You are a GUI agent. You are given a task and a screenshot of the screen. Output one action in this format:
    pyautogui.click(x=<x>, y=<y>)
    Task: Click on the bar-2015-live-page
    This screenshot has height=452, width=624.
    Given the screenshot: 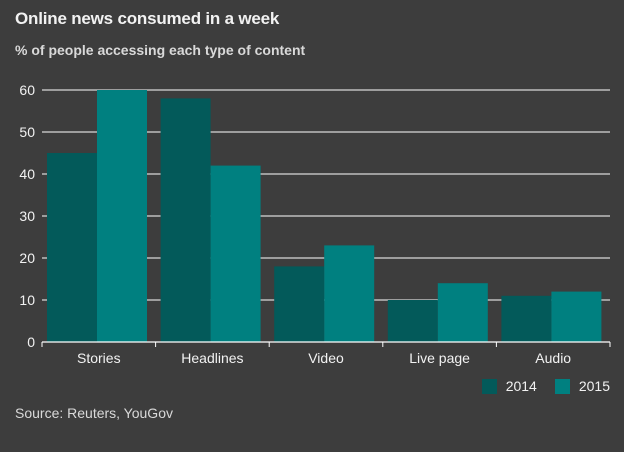 What is the action you would take?
    pyautogui.click(x=462, y=312)
    